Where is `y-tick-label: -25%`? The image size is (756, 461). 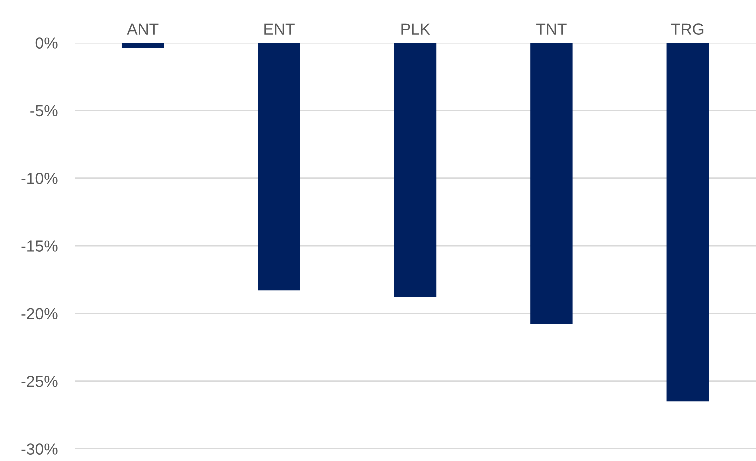
y-tick-label: -25% is located at coordinates (40, 382).